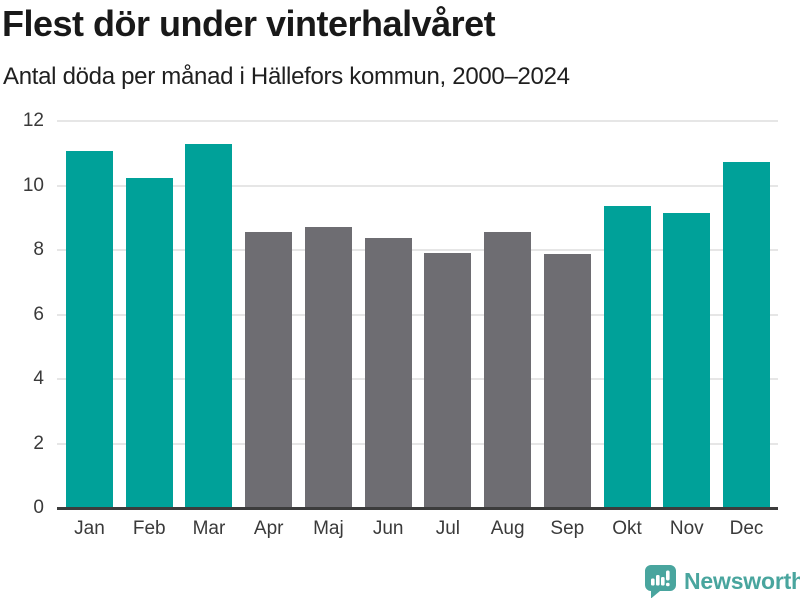 This screenshot has width=800, height=600. I want to click on newsworthy-logo: Newsworthy, so click(722, 581).